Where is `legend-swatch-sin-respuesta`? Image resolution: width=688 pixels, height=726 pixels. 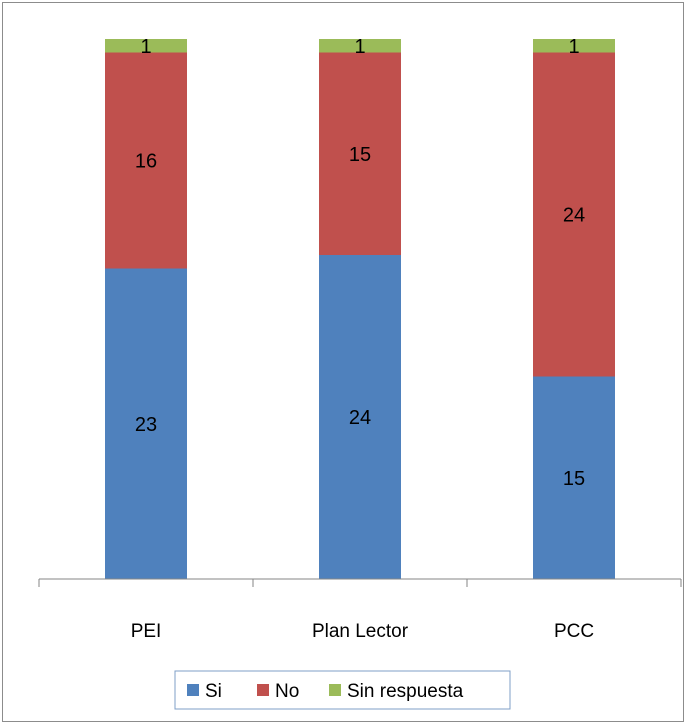 legend-swatch-sin-respuesta is located at coordinates (335, 690).